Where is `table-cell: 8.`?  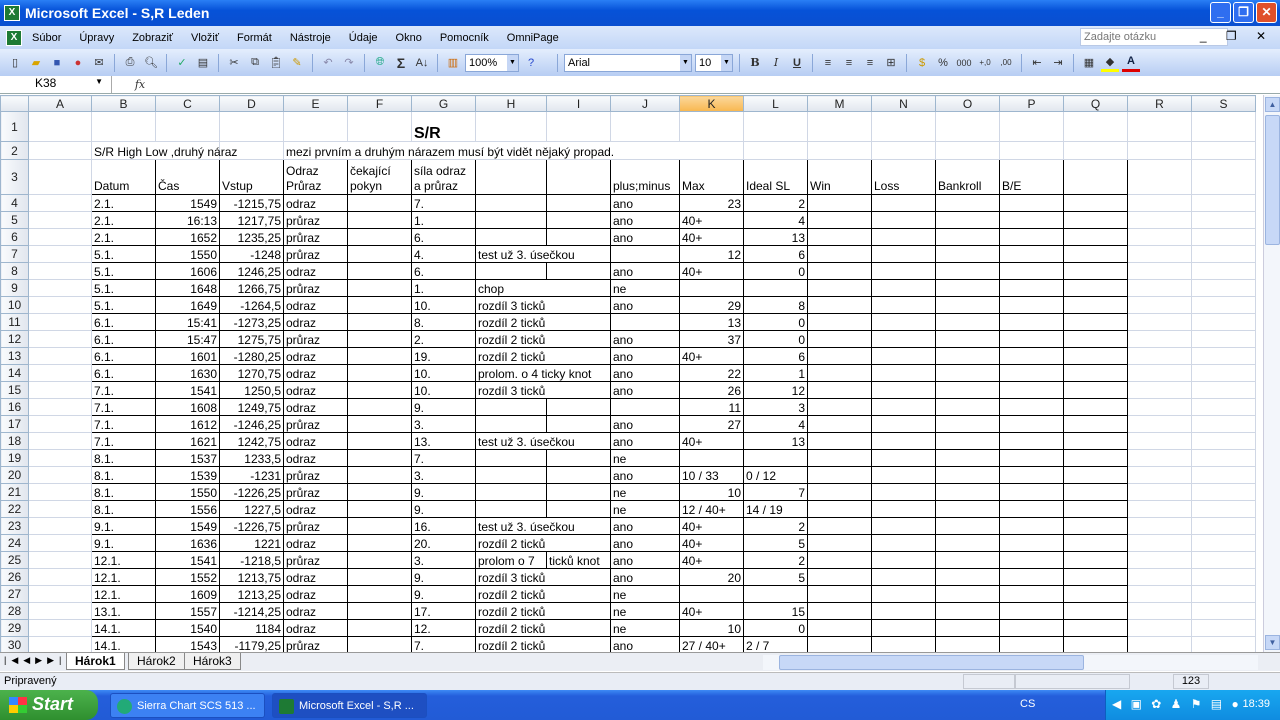
table-cell: 8. is located at coordinates (443, 322).